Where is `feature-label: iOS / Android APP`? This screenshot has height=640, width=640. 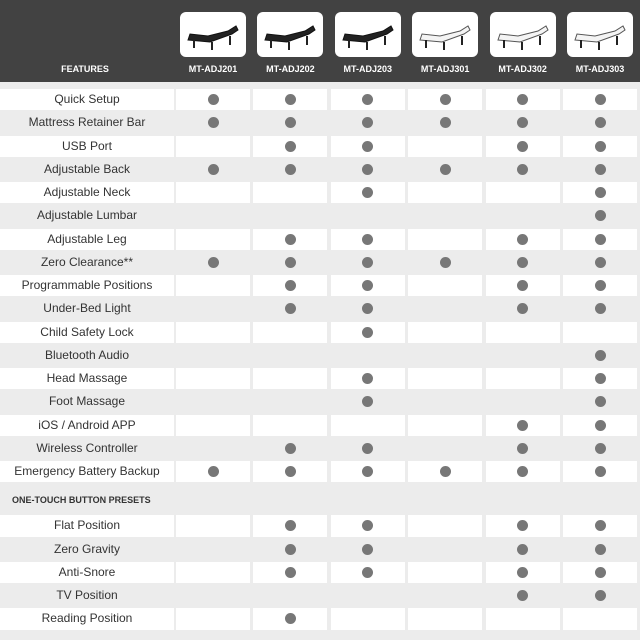 feature-label: iOS / Android APP is located at coordinates (87, 424).